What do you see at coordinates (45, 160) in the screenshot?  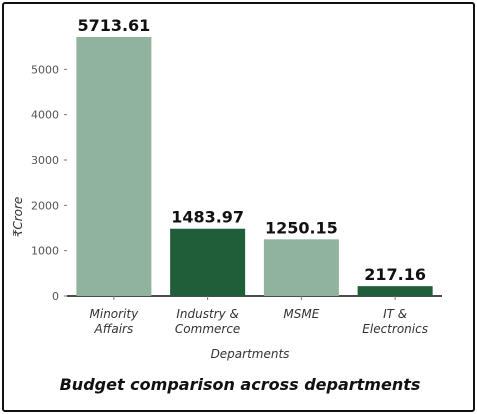 I see `y-tick-label: 3000` at bounding box center [45, 160].